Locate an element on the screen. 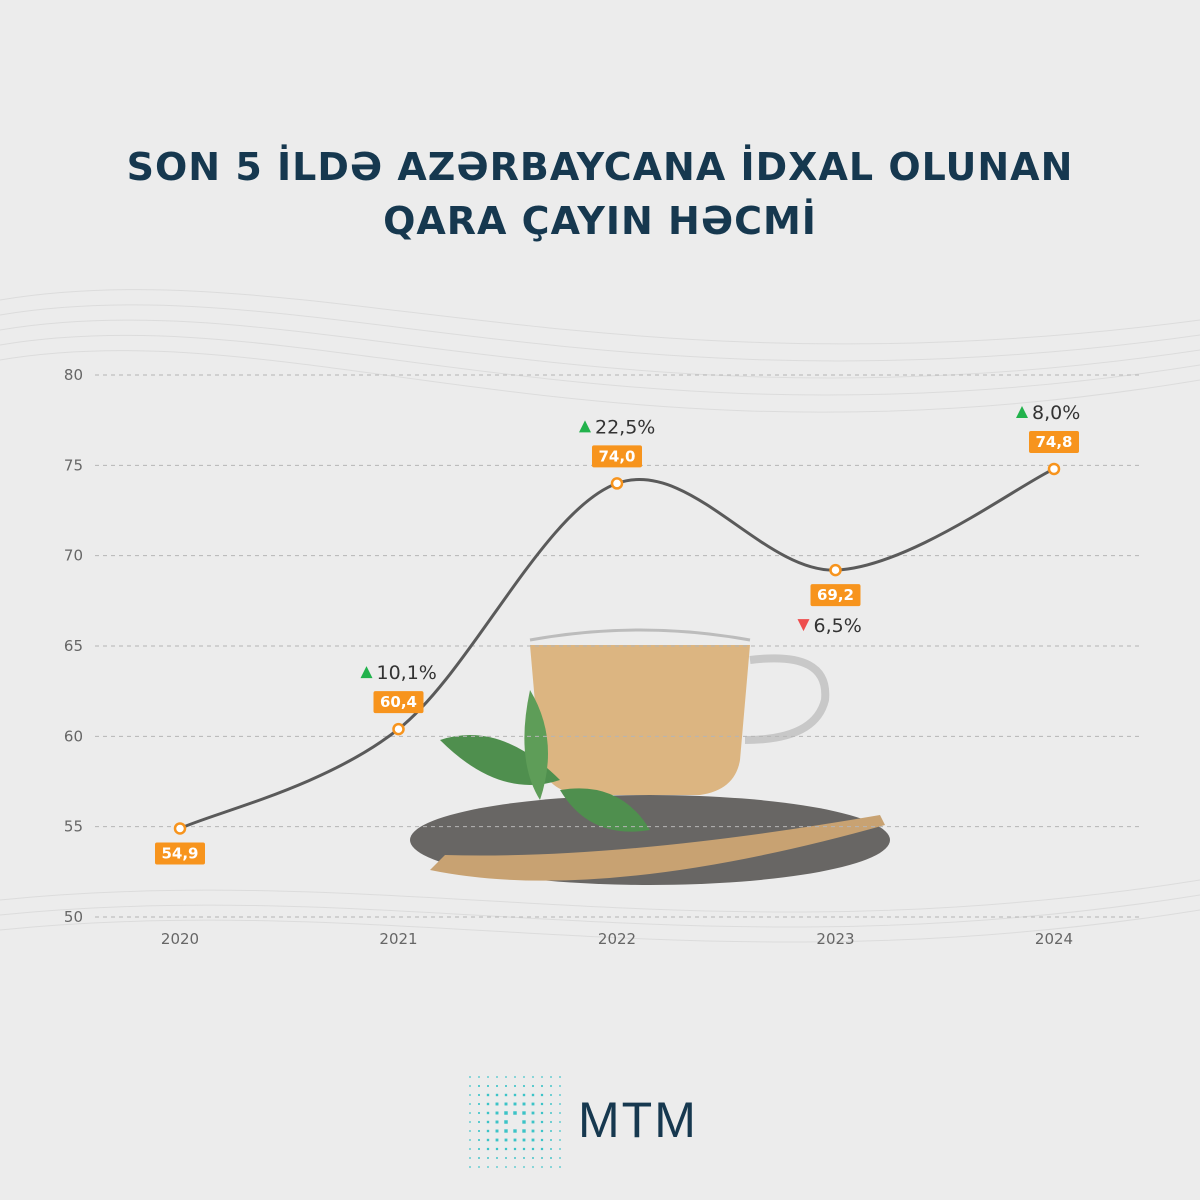 This screenshot has width=1200, height=1200. mtm-logo-icon is located at coordinates (515, 1122).